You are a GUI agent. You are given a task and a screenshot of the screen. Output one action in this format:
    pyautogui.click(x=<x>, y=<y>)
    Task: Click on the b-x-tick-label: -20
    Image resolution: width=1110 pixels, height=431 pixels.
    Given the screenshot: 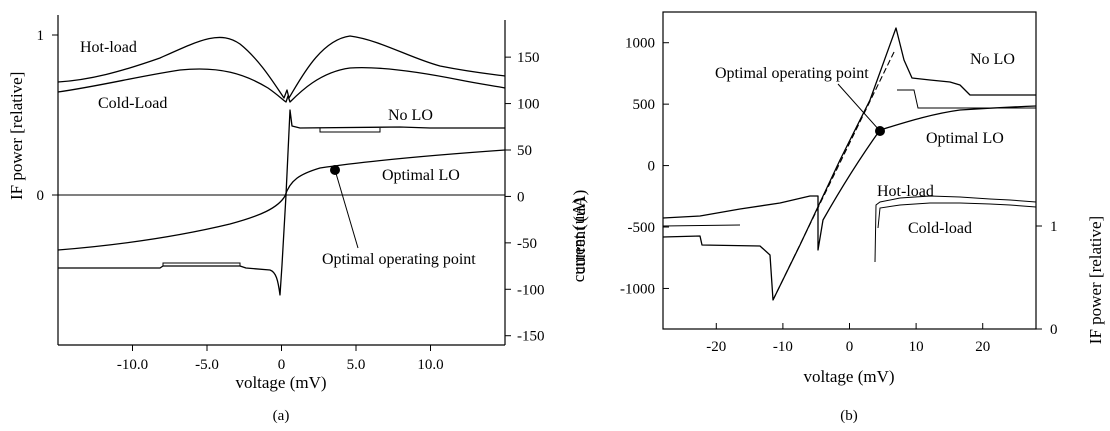 What is the action you would take?
    pyautogui.click(x=716, y=347)
    